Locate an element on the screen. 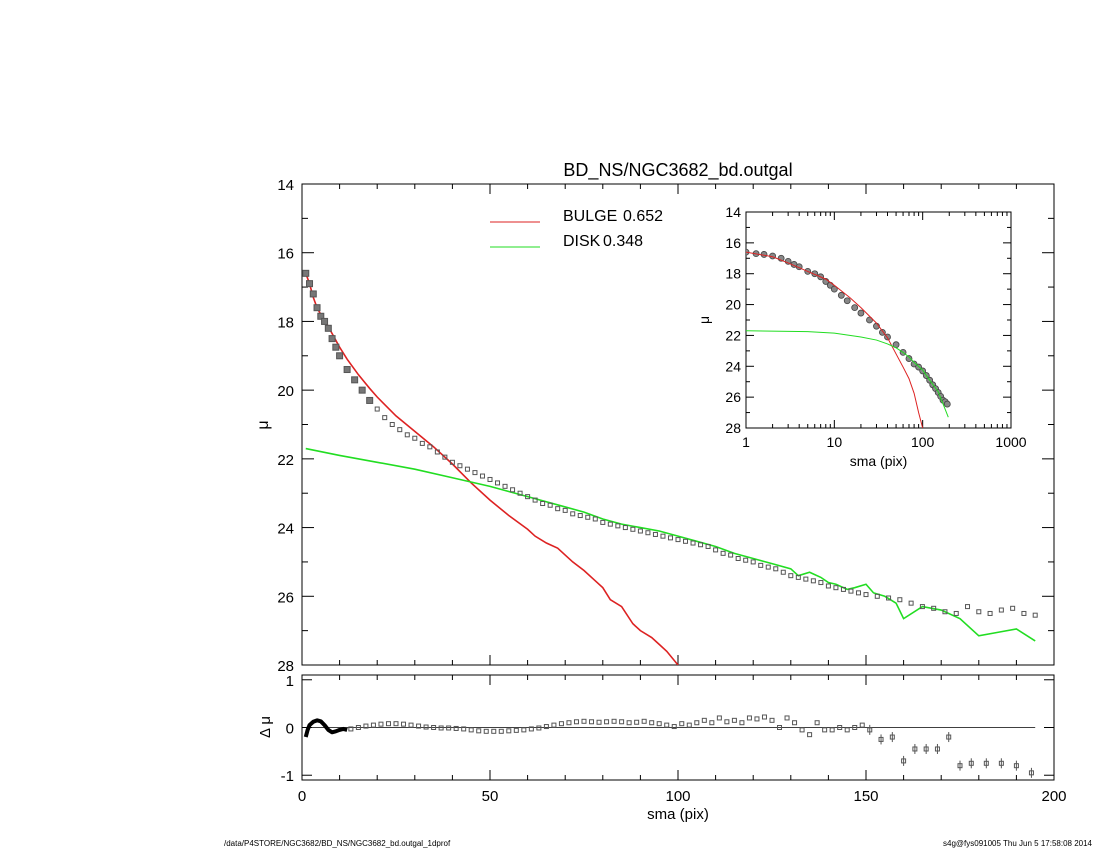 The height and width of the screenshot is (850, 1100). y-tick-label: 20 is located at coordinates (285, 391).